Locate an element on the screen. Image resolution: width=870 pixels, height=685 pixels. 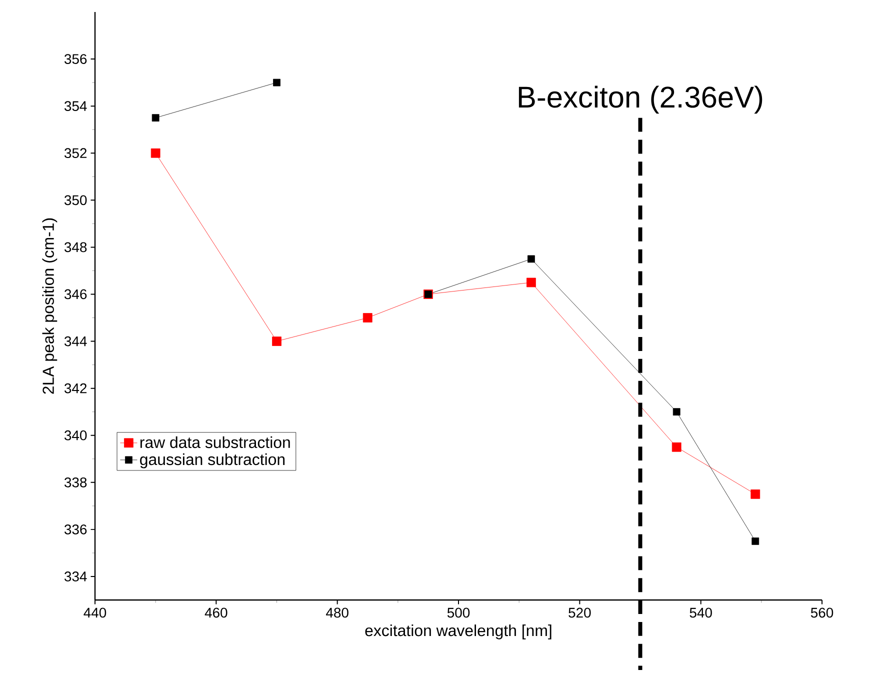
y-tick-label: 352 is located at coordinates (75, 153).